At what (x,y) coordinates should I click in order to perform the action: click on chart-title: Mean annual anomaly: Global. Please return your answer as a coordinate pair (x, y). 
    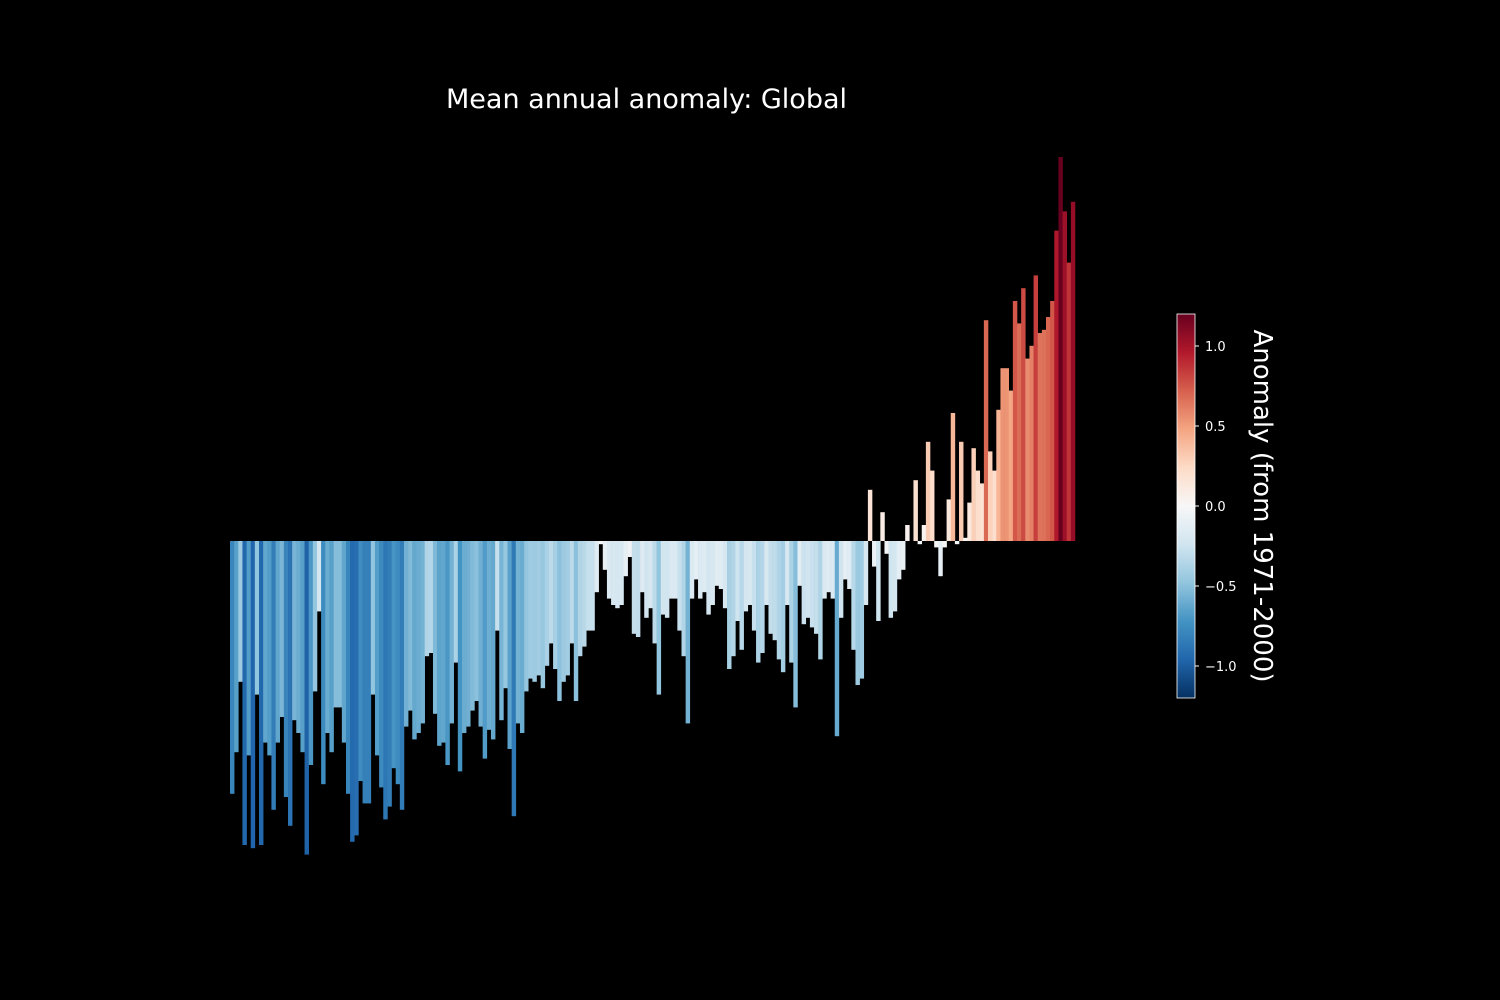
    Looking at the image, I should click on (647, 99).